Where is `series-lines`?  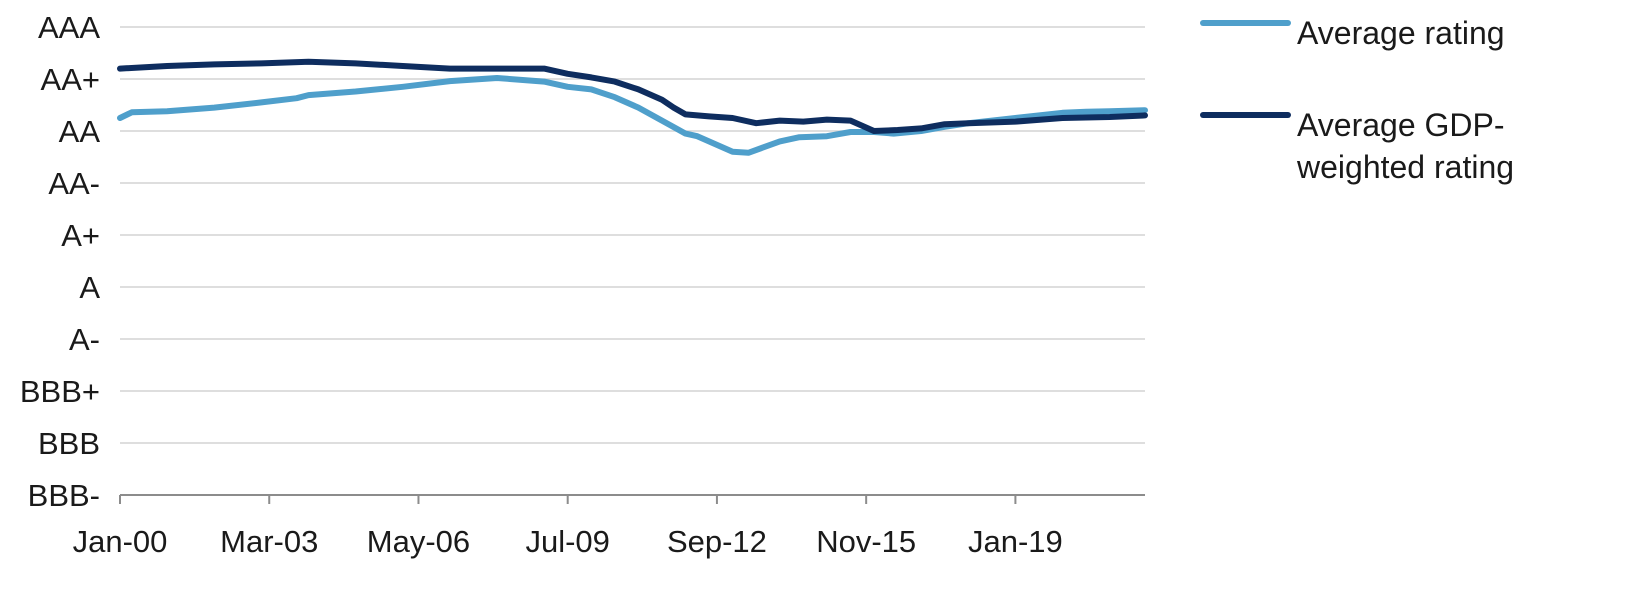 series-lines is located at coordinates (632, 107).